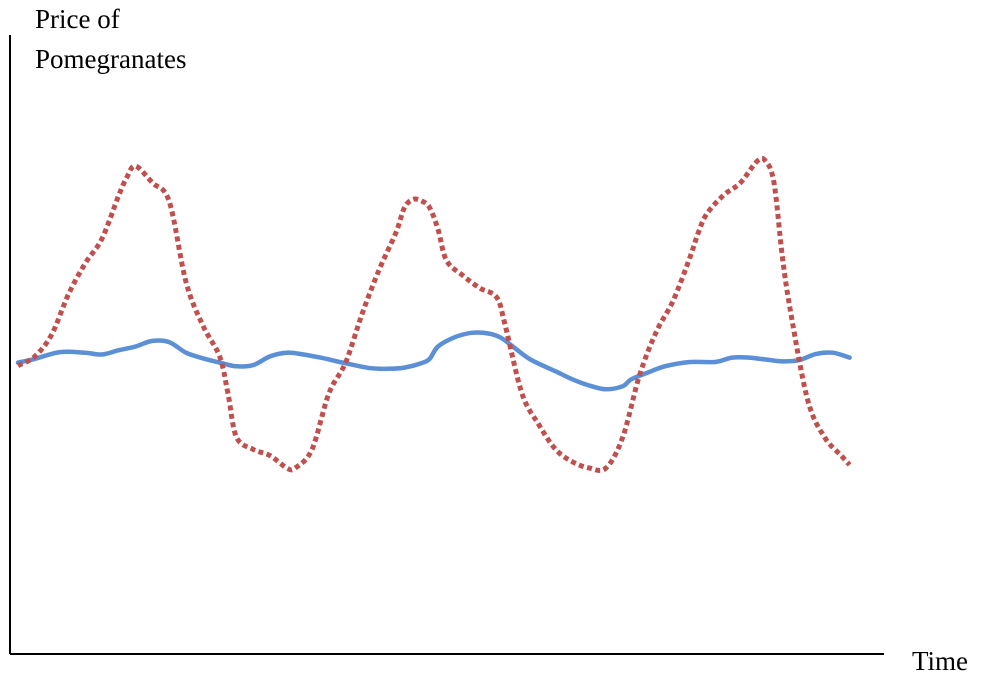 Image resolution: width=985 pixels, height=676 pixels. I want to click on y-axis-label-line-2: Pomegranates, so click(110, 59).